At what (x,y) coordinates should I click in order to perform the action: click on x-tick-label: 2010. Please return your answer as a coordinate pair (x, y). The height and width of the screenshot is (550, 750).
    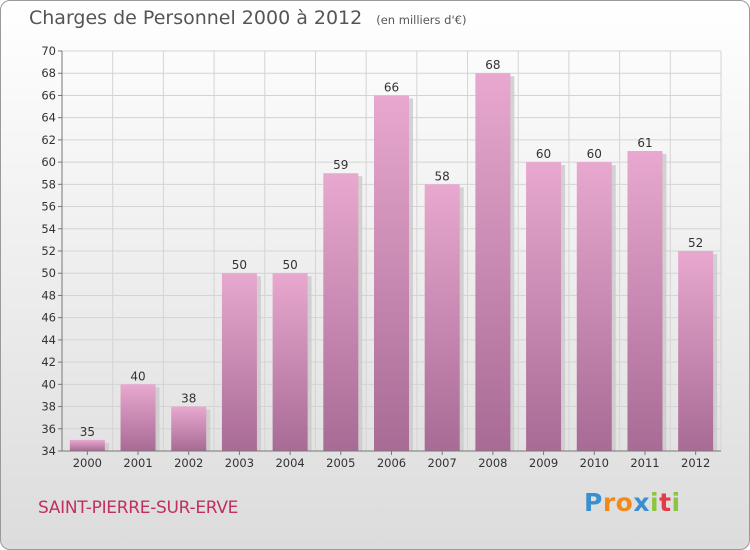
    Looking at the image, I should click on (594, 463).